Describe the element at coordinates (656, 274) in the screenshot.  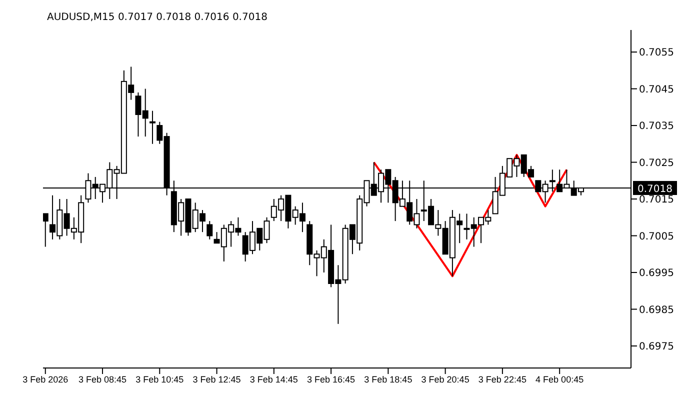
I see `y-tick-label: 0.6995` at that location.